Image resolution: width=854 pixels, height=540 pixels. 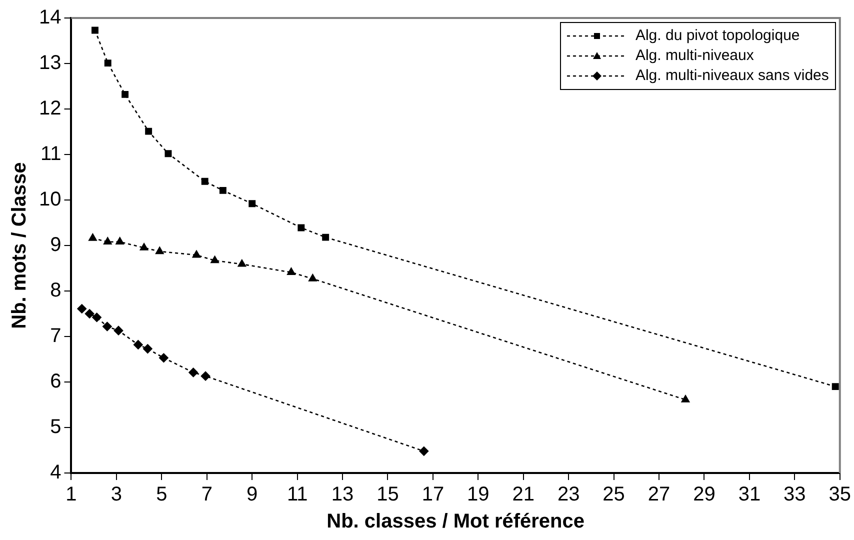 I want to click on x-tick-label: 27, so click(x=659, y=495).